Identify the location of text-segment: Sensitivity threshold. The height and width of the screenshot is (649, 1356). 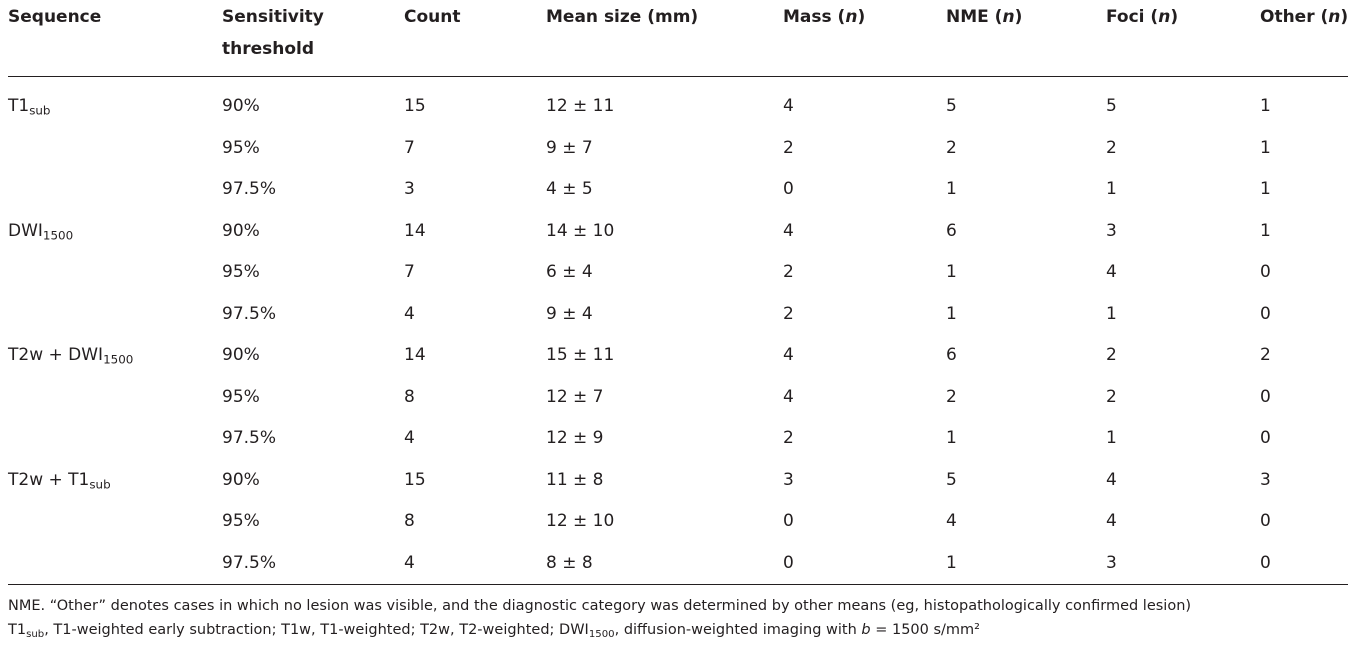
(273, 33).